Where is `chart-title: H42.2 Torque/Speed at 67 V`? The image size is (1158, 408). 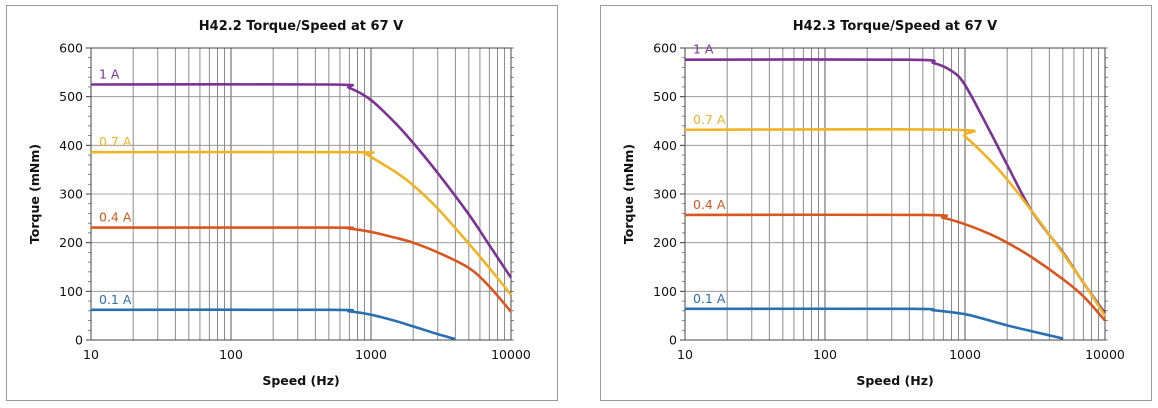
chart-title: H42.2 Torque/Speed at 67 V is located at coordinates (301, 26).